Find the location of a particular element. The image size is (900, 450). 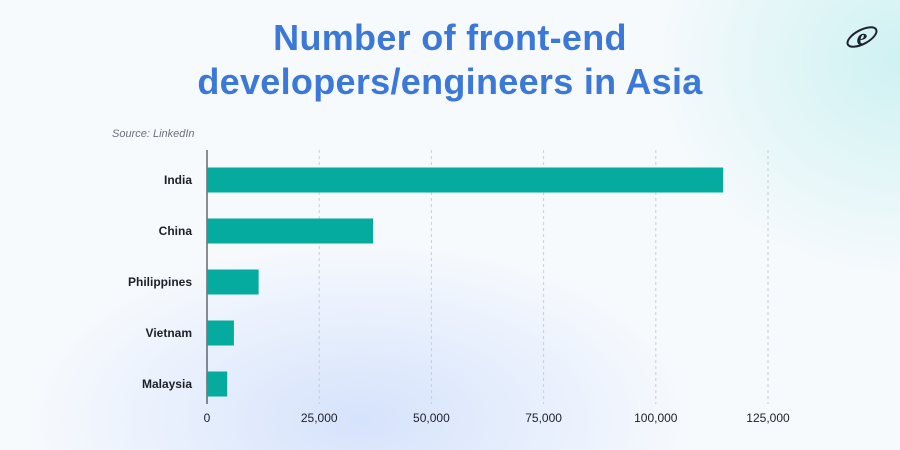

chart-title-line-1: Number of front-end is located at coordinates (450, 37).